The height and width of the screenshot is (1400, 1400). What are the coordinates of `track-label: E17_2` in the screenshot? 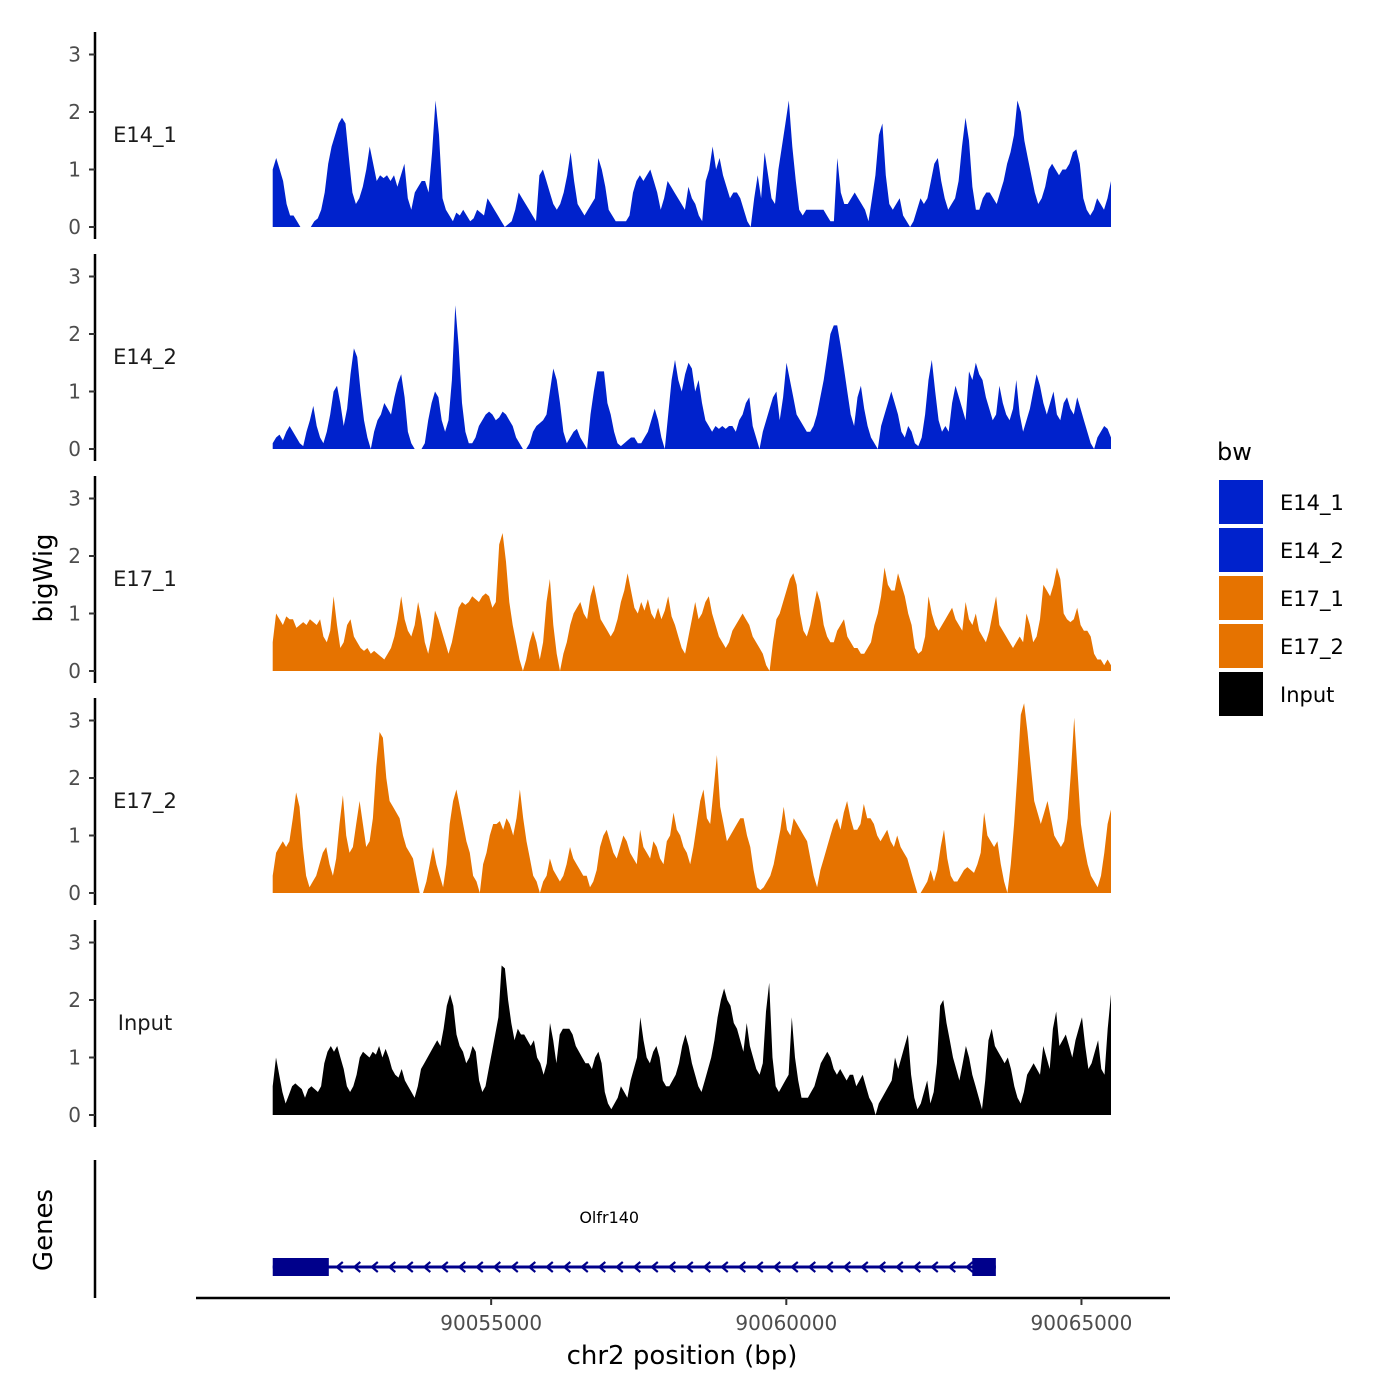 It's located at (145, 801).